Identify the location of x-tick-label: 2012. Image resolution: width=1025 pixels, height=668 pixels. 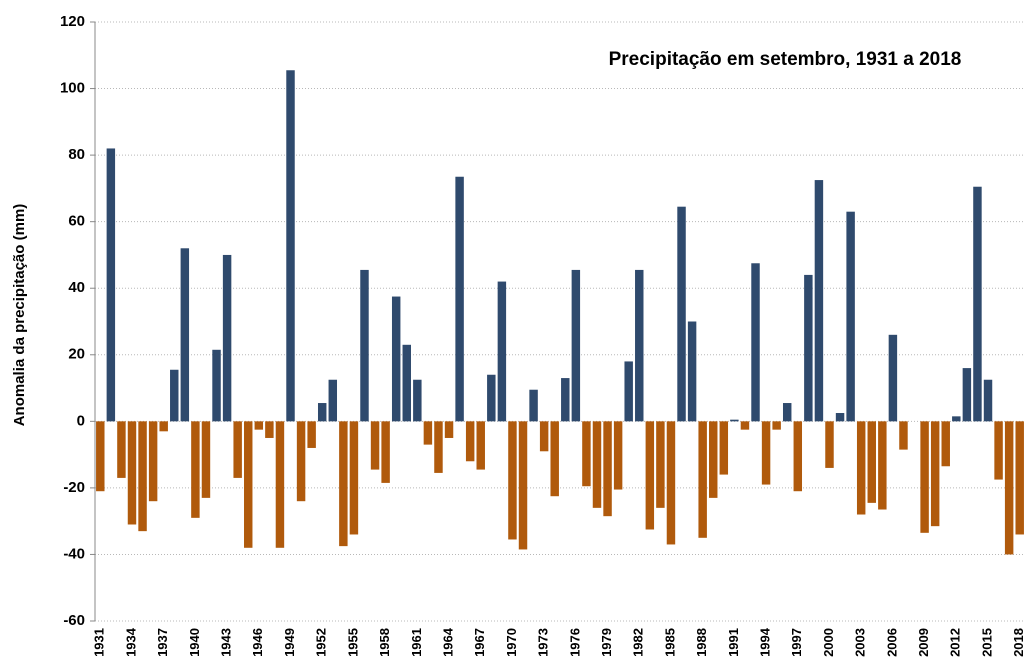
(955, 642).